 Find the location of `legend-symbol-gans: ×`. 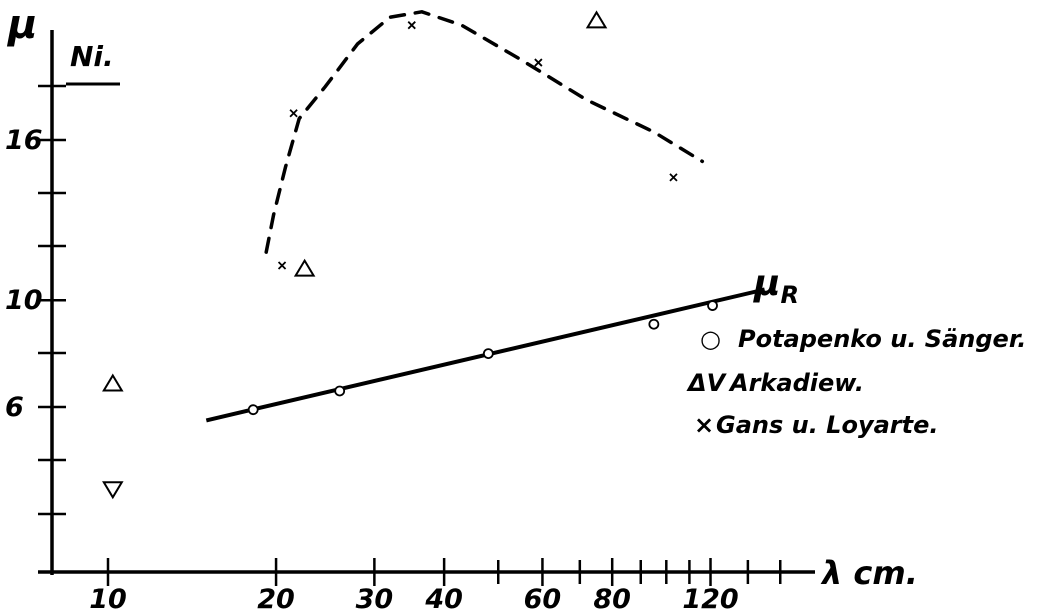

legend-symbol-gans: × is located at coordinates (704, 425).